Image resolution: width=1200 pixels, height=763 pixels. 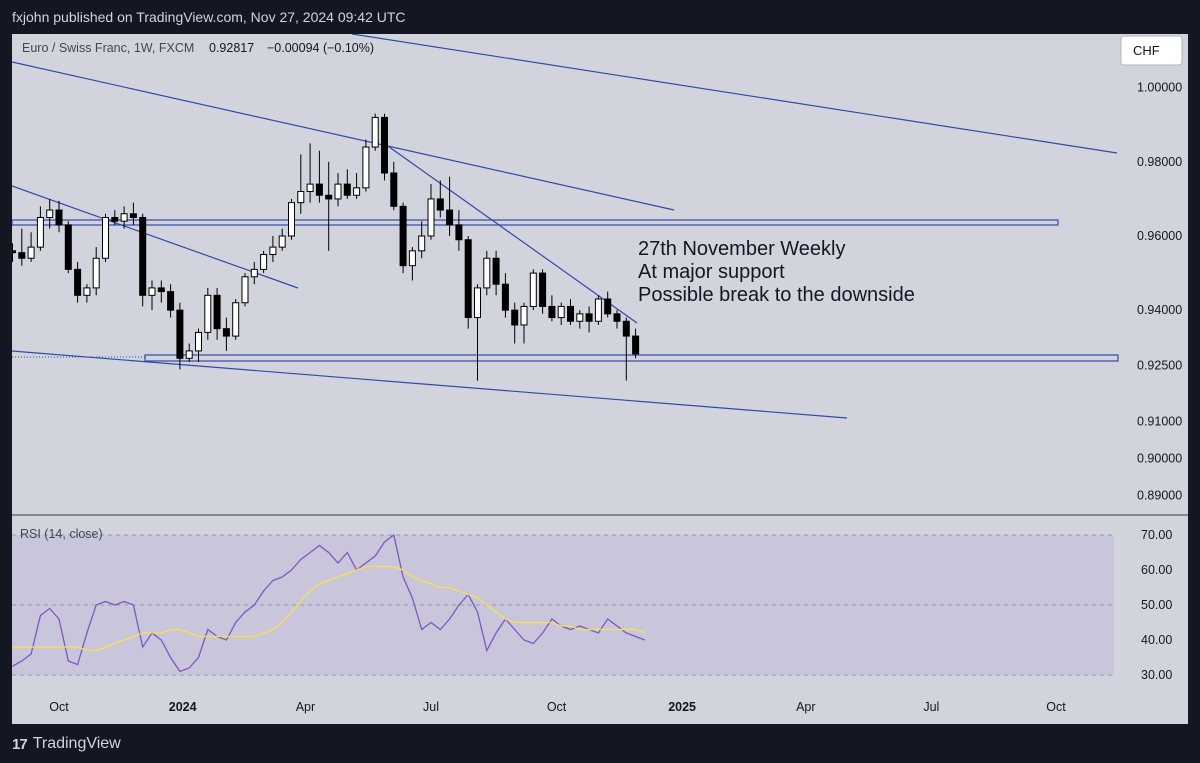 I want to click on rsi-legend: RSI (14, close), so click(x=61, y=534).